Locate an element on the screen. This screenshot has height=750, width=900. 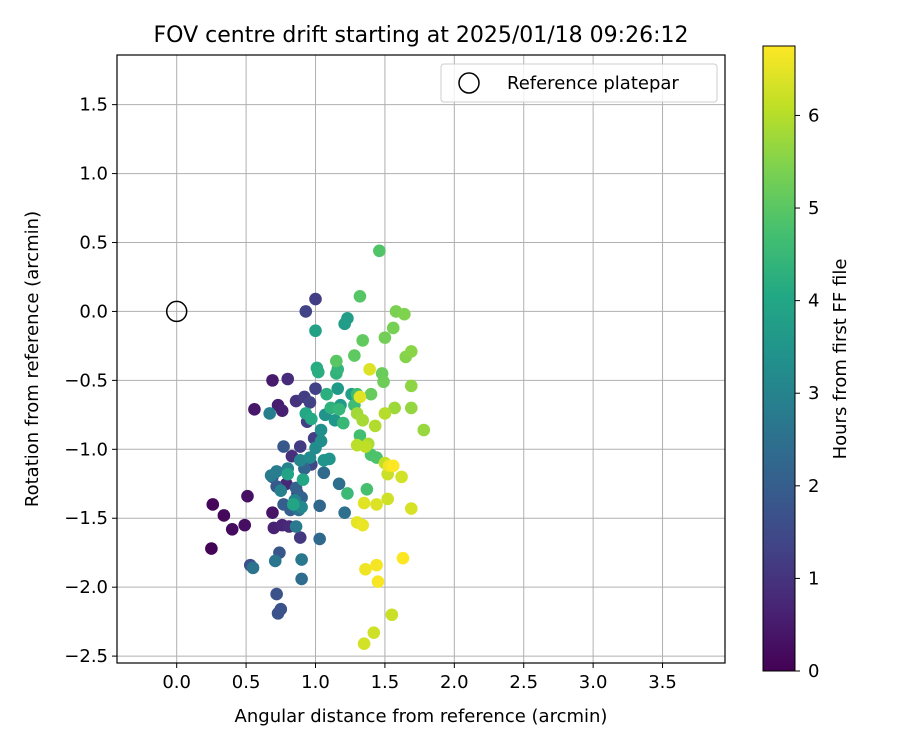
legend-box is located at coordinates (579, 83).